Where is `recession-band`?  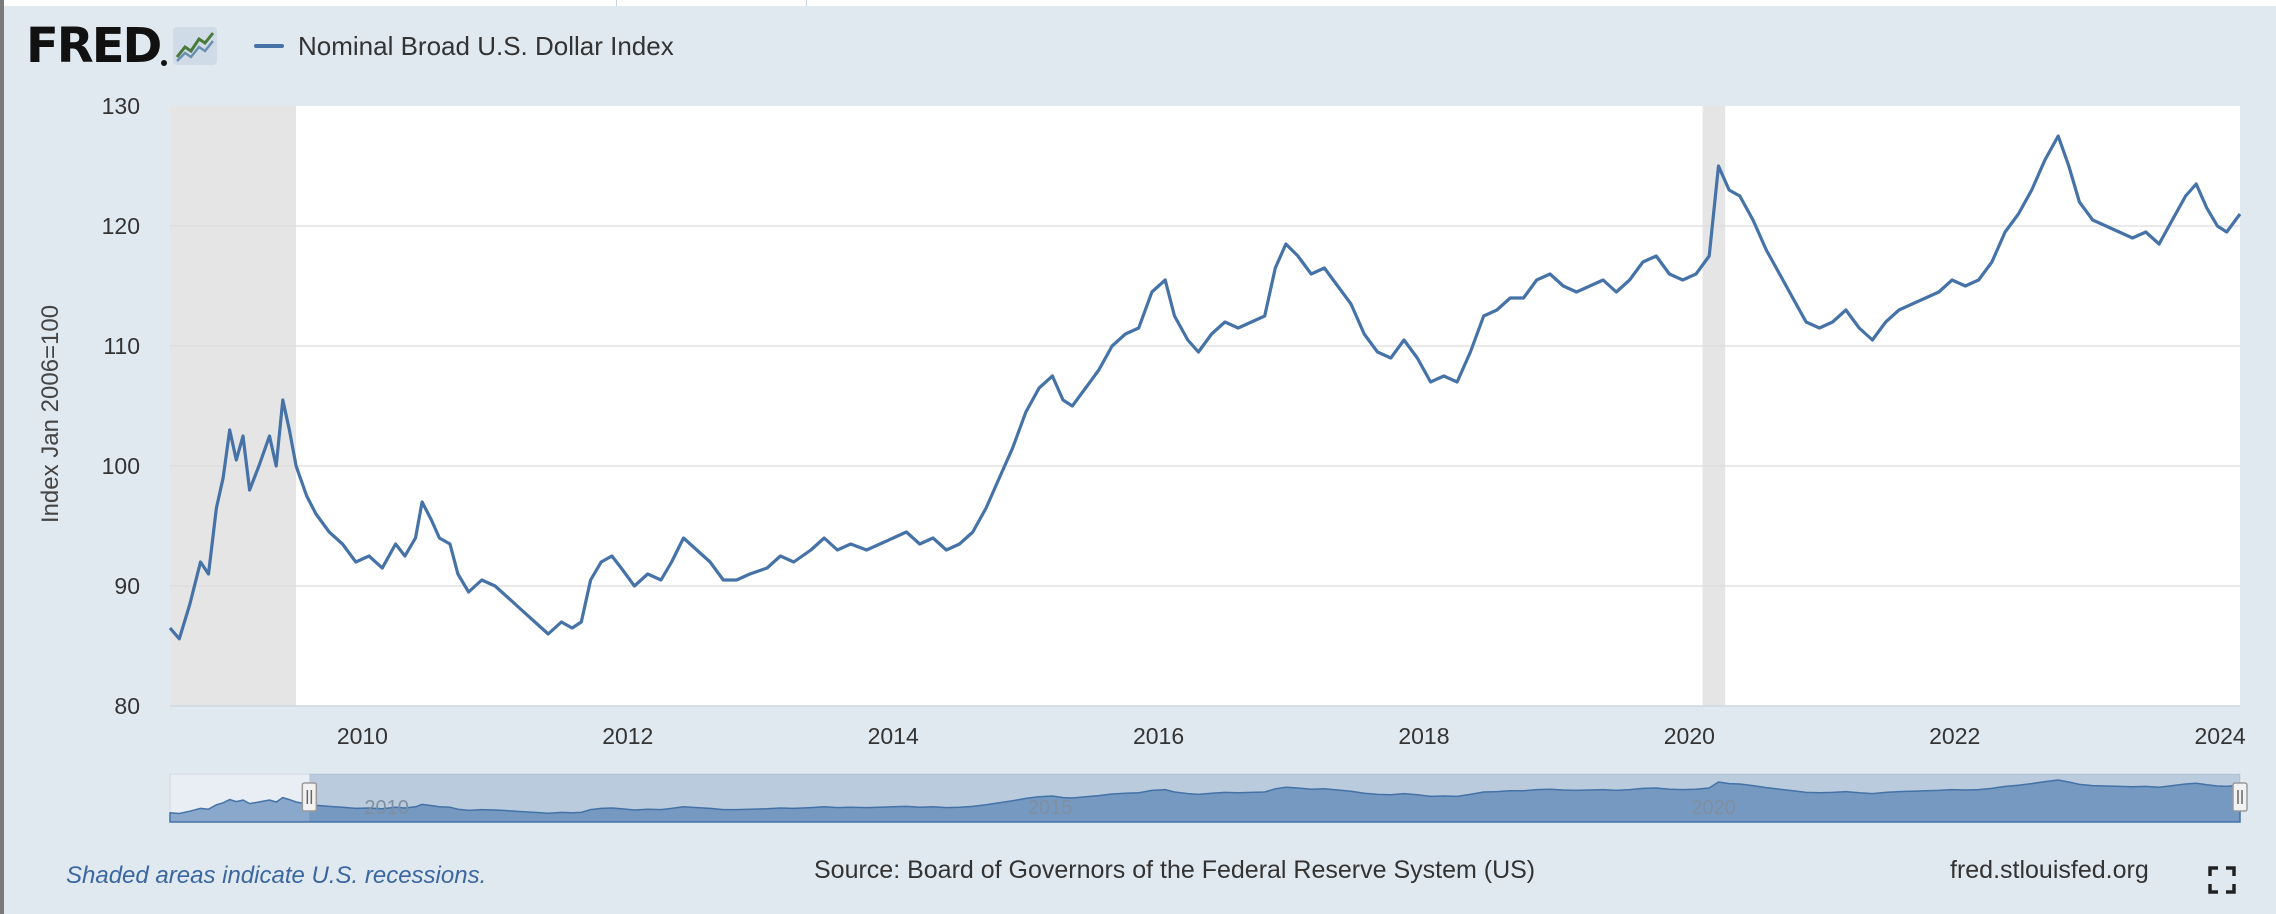
recession-band is located at coordinates (233, 406).